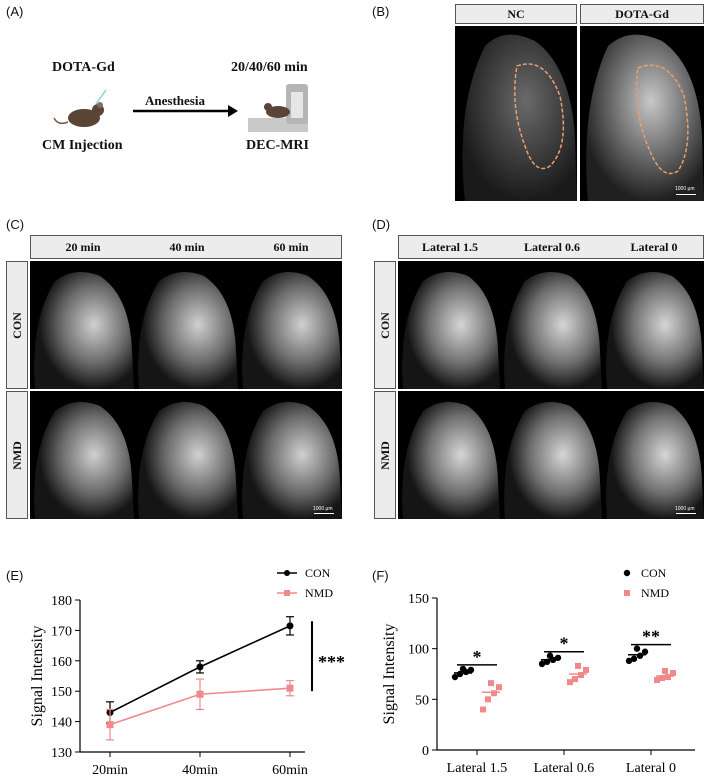 This screenshot has width=709, height=778. What do you see at coordinates (17, 455) in the screenshot?
I see `panel-c-row-nmd: NMD` at bounding box center [17, 455].